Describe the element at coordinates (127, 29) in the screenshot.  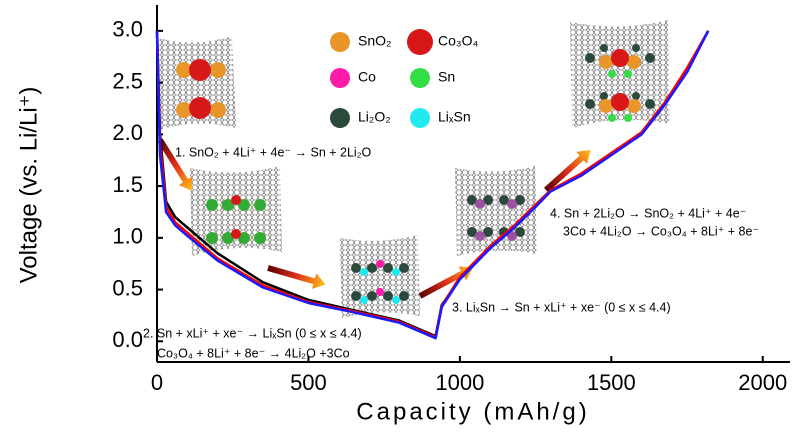
I see `y-tick-label: 3.0` at that location.